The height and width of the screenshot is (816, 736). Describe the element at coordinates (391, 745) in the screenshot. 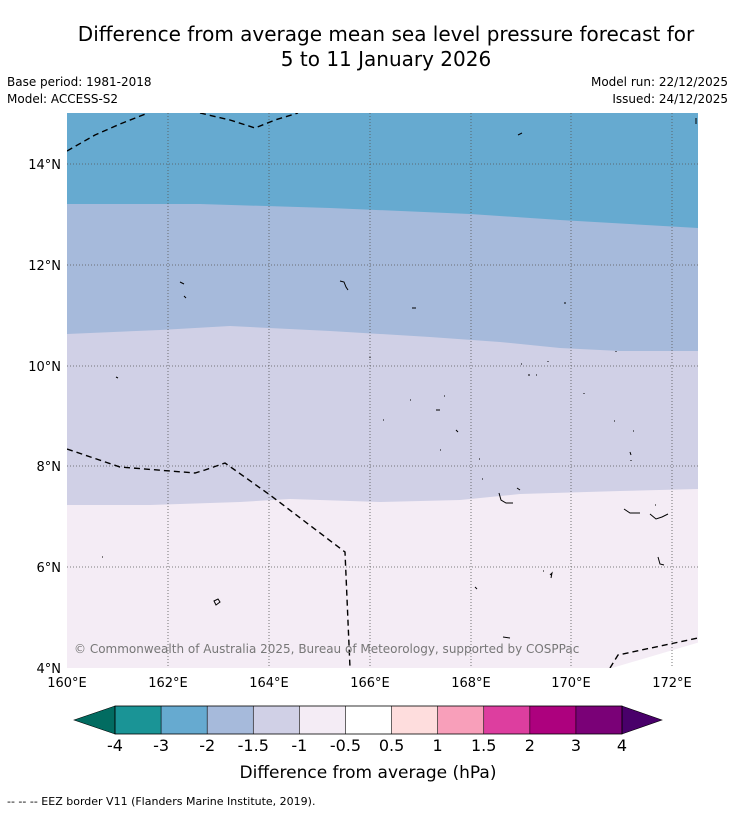

I see `colorbar-tick-label: 0.5` at that location.